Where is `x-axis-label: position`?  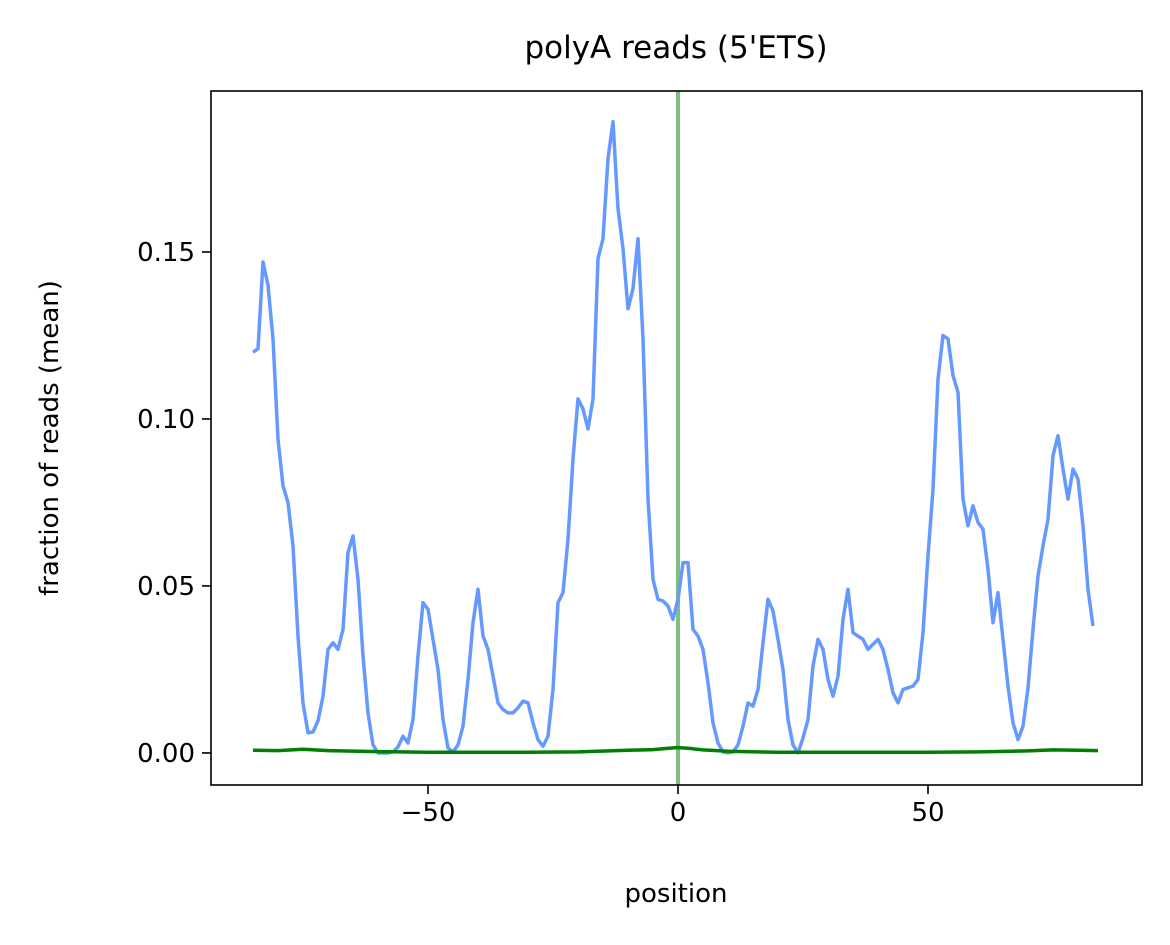
x-axis-label: position is located at coordinates (676, 894).